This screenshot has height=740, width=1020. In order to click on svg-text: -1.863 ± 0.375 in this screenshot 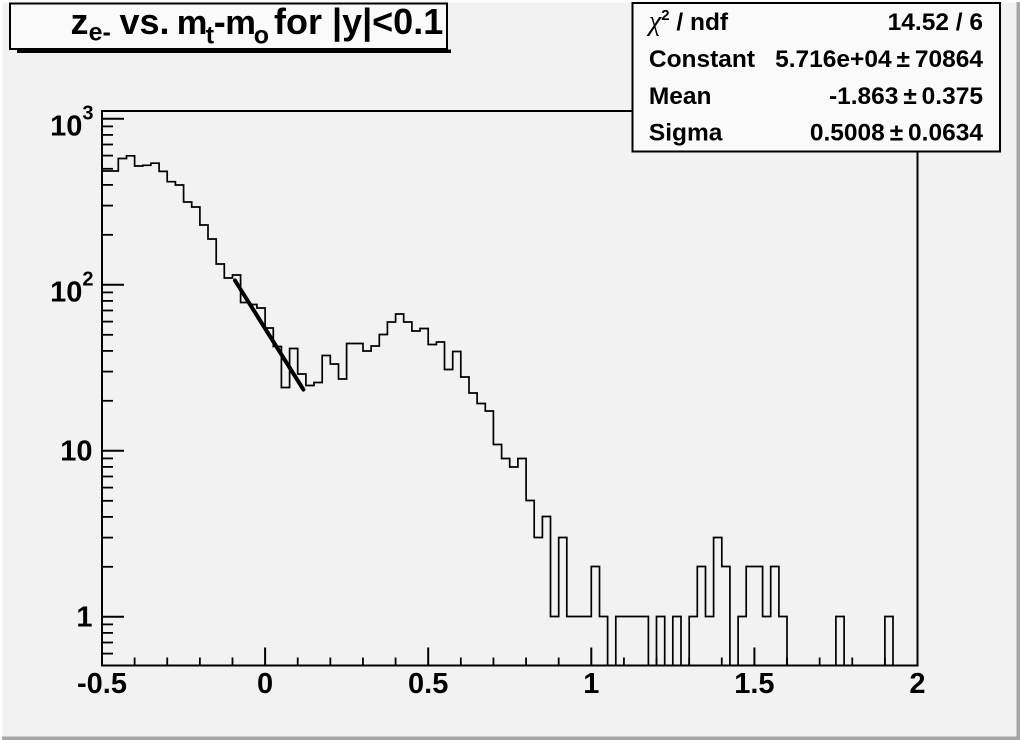, I will do `click(906, 96)`.